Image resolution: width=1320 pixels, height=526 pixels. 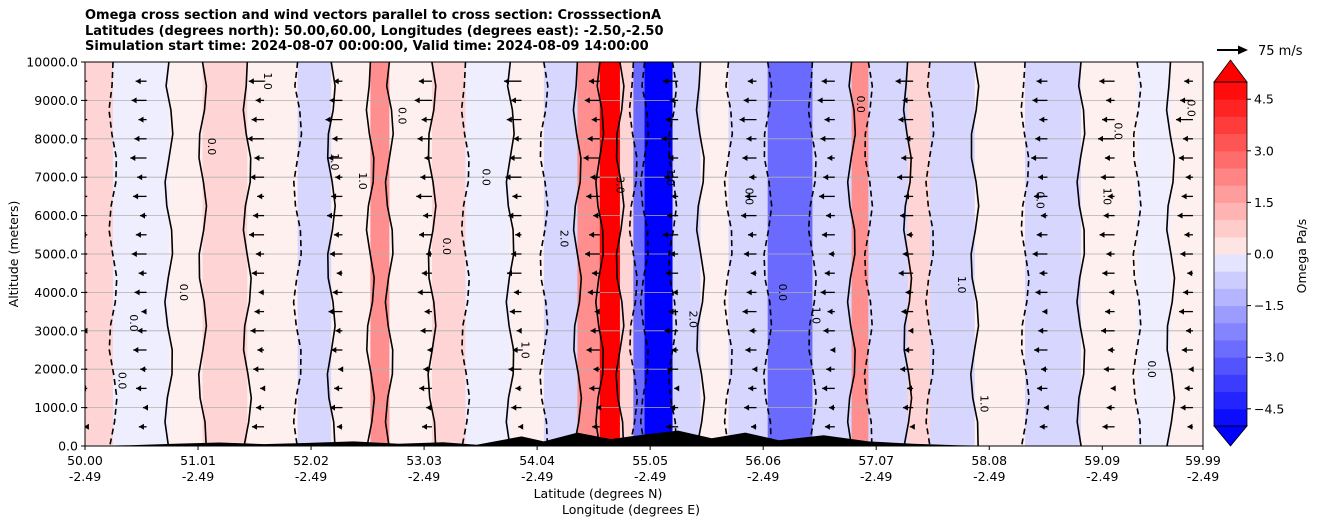 I want to click on colorbar-label: Omega Pa/s, so click(x=1301, y=256).